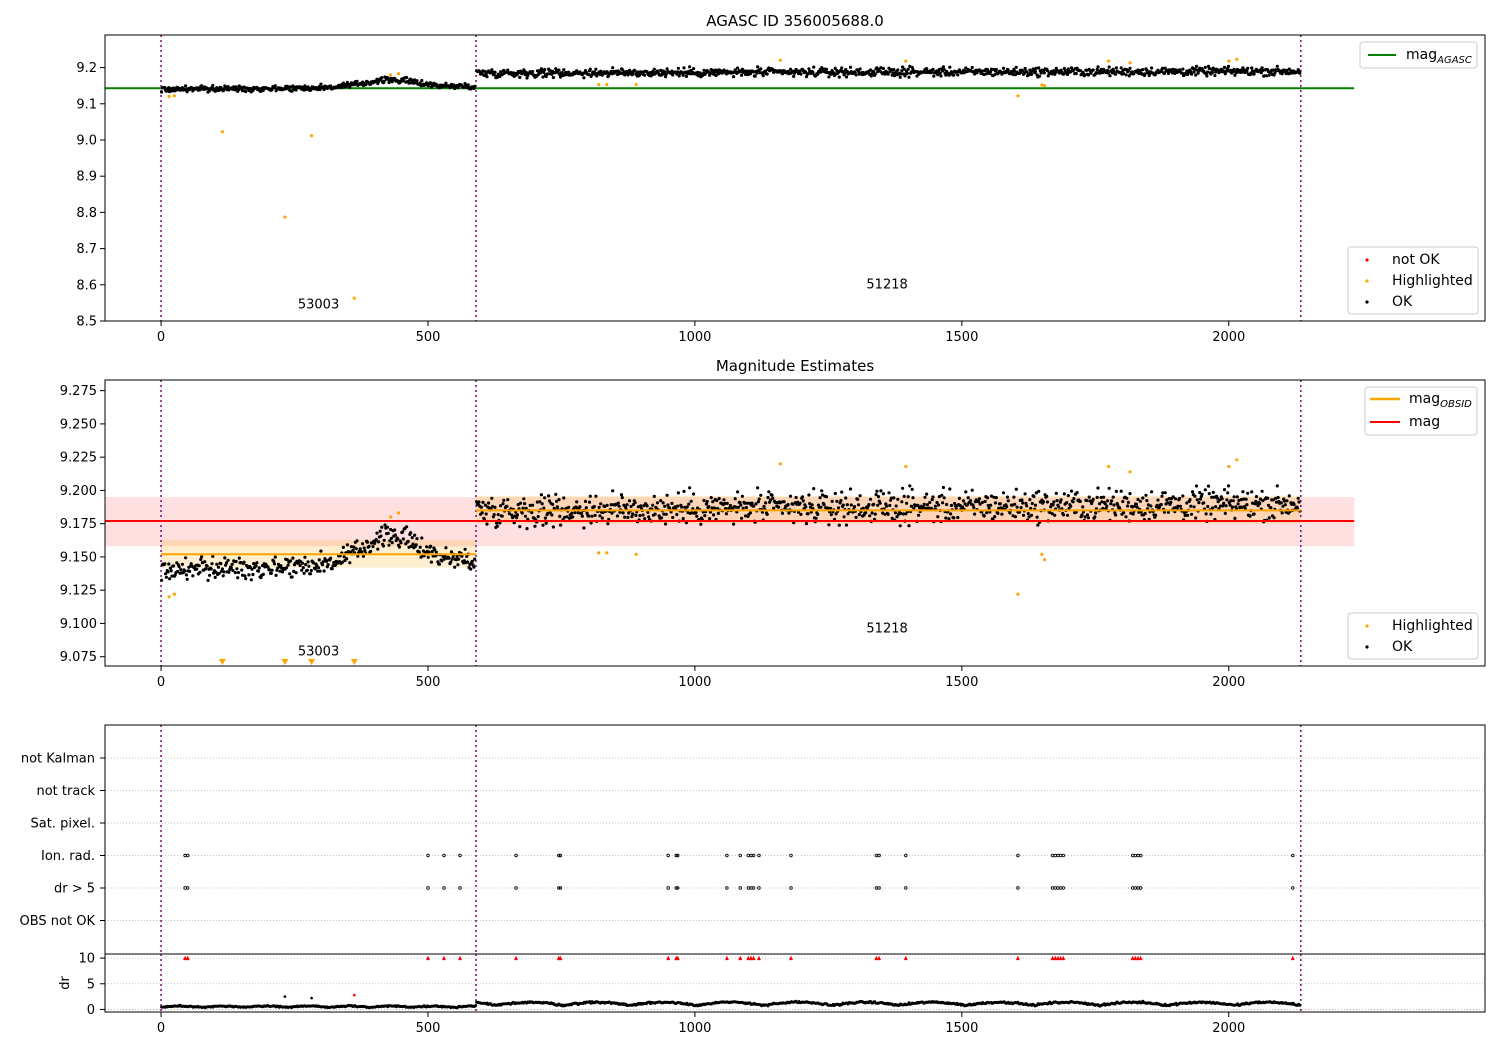 The height and width of the screenshot is (1050, 1500). What do you see at coordinates (795, 21) in the screenshot?
I see `agasc-panel-title: AGASC ID 356005688.0` at bounding box center [795, 21].